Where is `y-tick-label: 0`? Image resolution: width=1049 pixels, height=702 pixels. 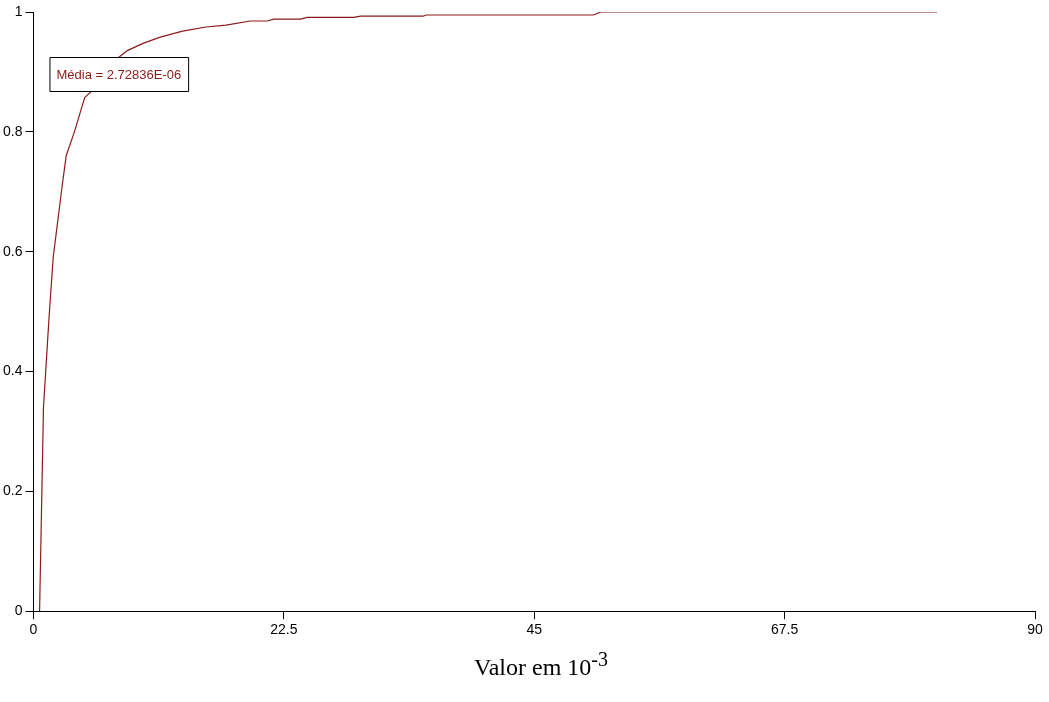
y-tick-label: 0 is located at coordinates (18, 610).